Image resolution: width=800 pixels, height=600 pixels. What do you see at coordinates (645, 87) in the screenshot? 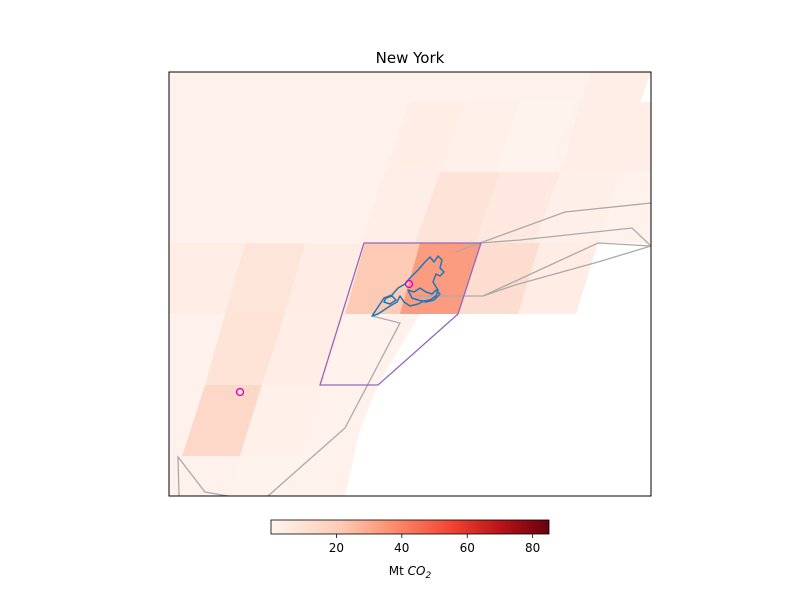
I see `no-data-region` at bounding box center [645, 87].